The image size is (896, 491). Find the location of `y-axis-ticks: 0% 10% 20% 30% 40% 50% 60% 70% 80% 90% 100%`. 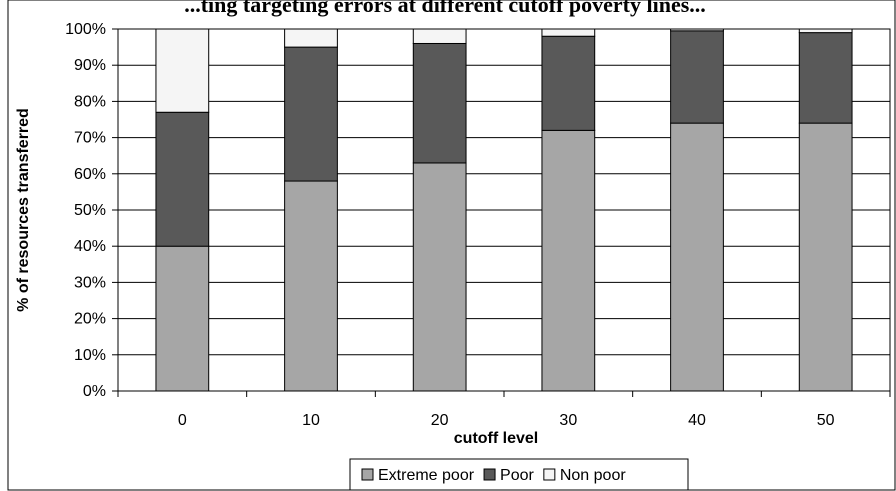

y-axis-ticks: 0% 10% 20% 30% 40% 50% 60% 70% 80% 90% 100% is located at coordinates (91, 210).